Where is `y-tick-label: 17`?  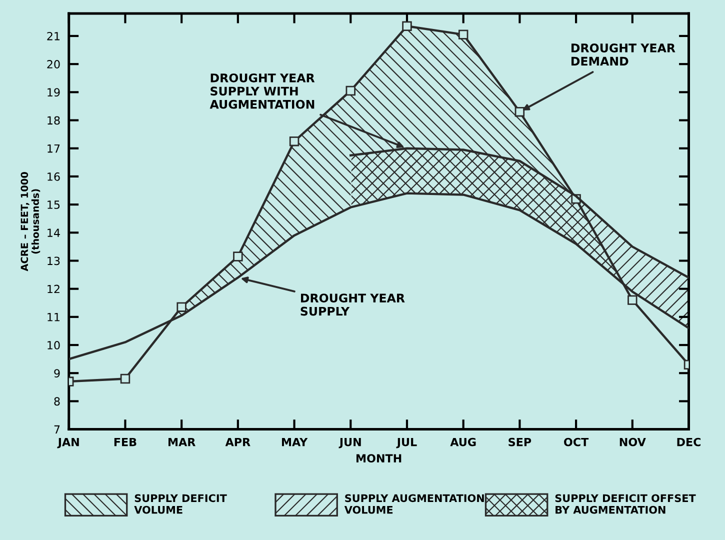 y-tick-label: 17 is located at coordinates (54, 148).